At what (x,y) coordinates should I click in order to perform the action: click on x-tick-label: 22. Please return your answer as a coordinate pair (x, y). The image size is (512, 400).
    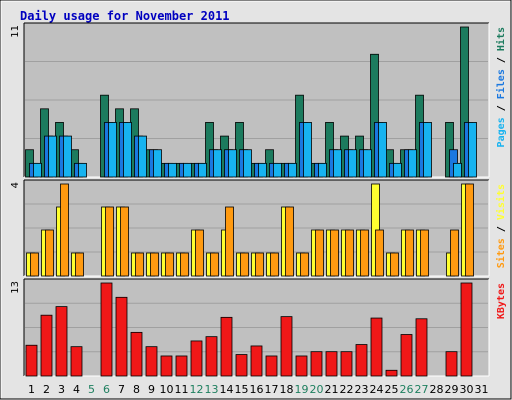
    Looking at the image, I should click on (347, 389).